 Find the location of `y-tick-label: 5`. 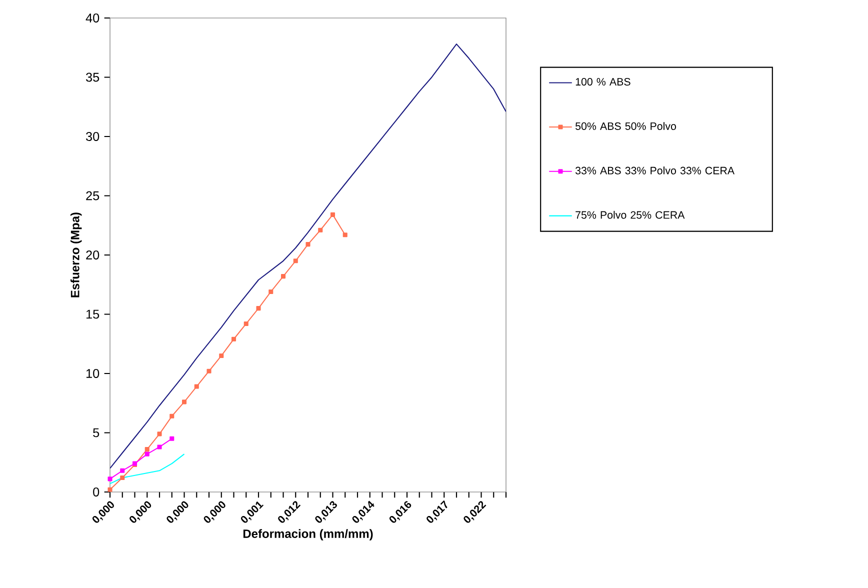

y-tick-label: 5 is located at coordinates (96, 433).